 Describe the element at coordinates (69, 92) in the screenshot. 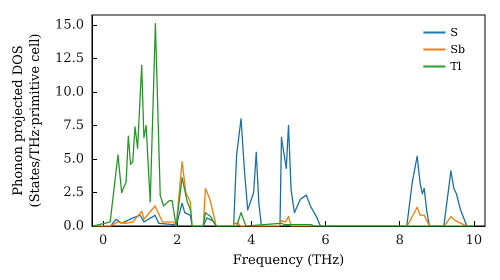

I see `y-tick-label: 10.0` at that location.